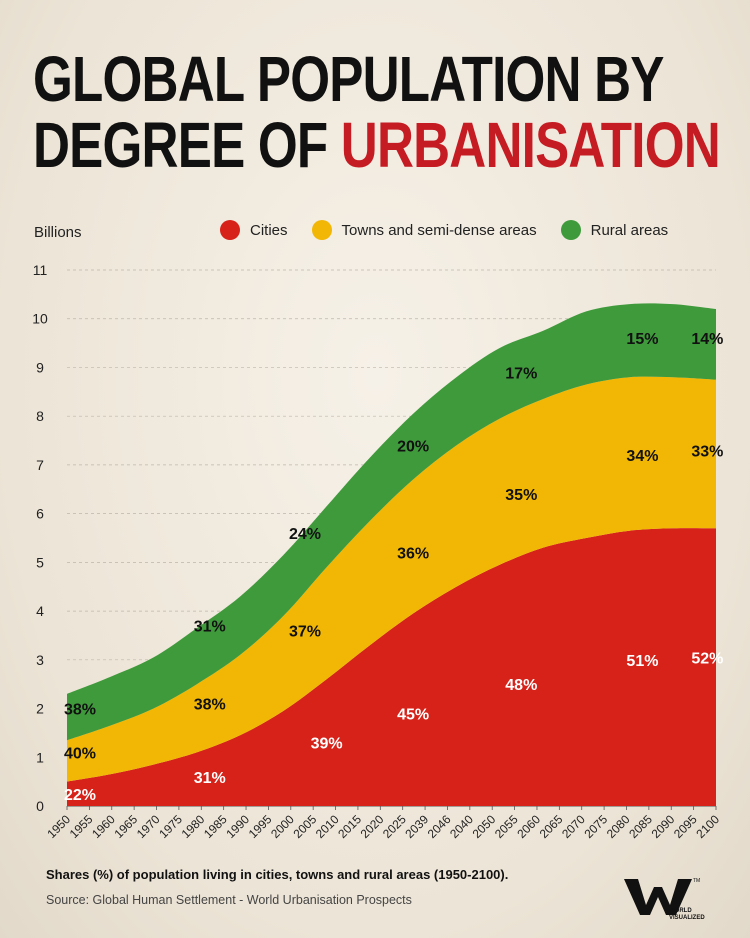 This screenshot has height=938, width=750. I want to click on x-tick-label-8: 1990, so click(237, 826).